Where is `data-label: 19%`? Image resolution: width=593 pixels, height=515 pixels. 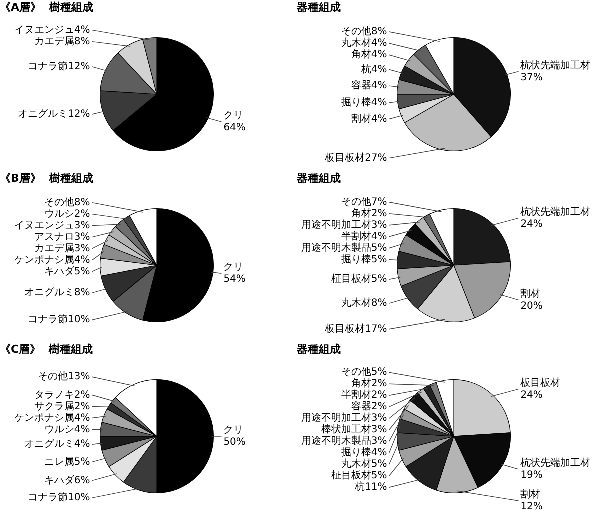
data-label: 19% is located at coordinates (531, 476).